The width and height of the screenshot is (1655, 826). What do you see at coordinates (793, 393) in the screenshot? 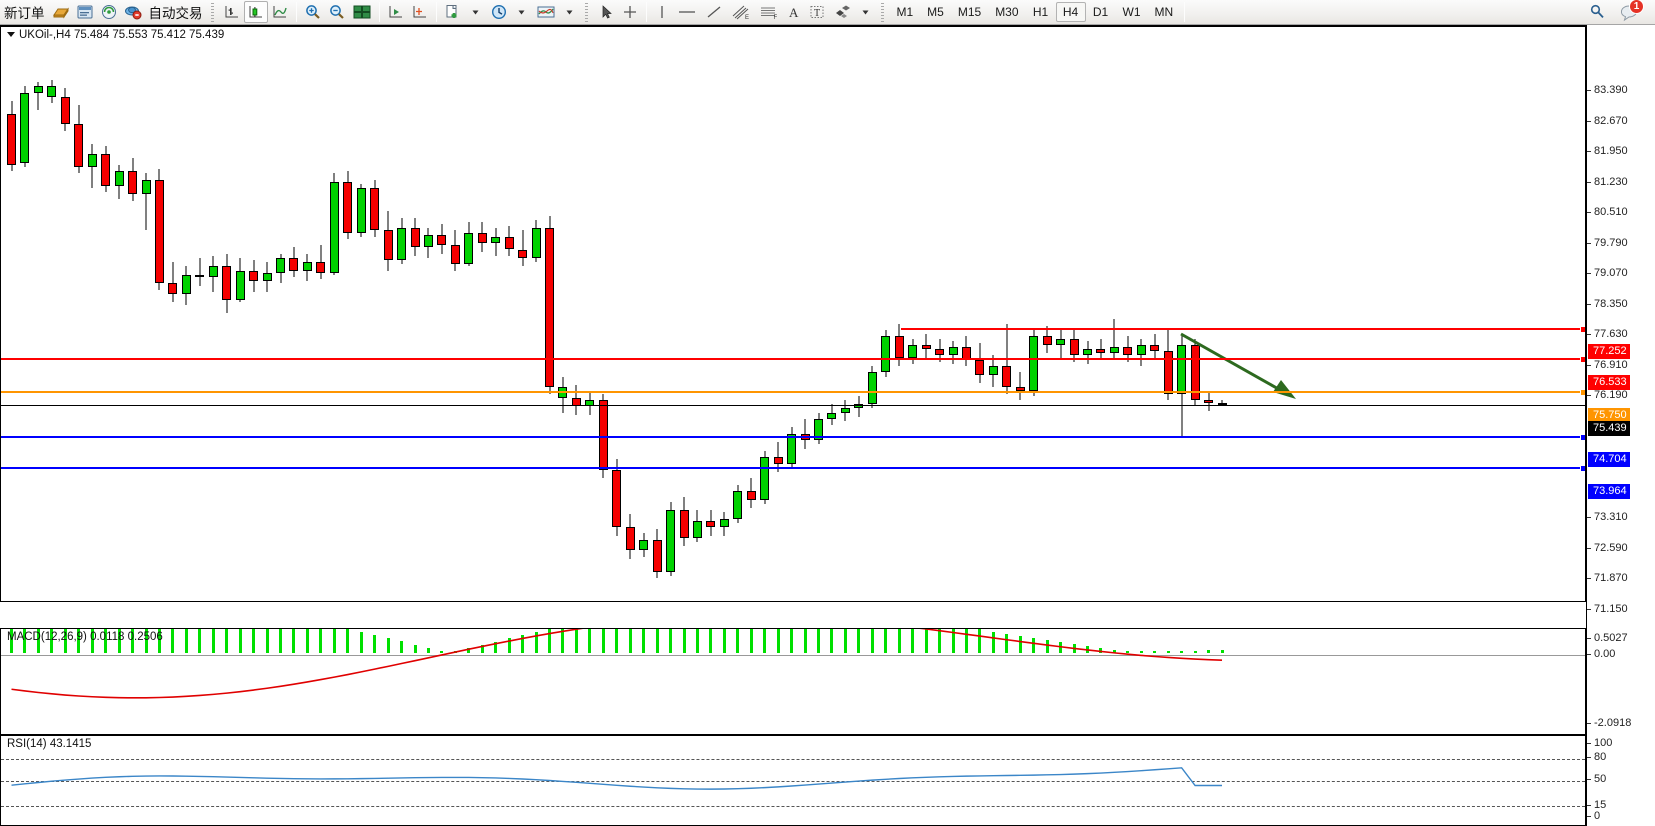
I see `price-line-pivot` at bounding box center [793, 393].